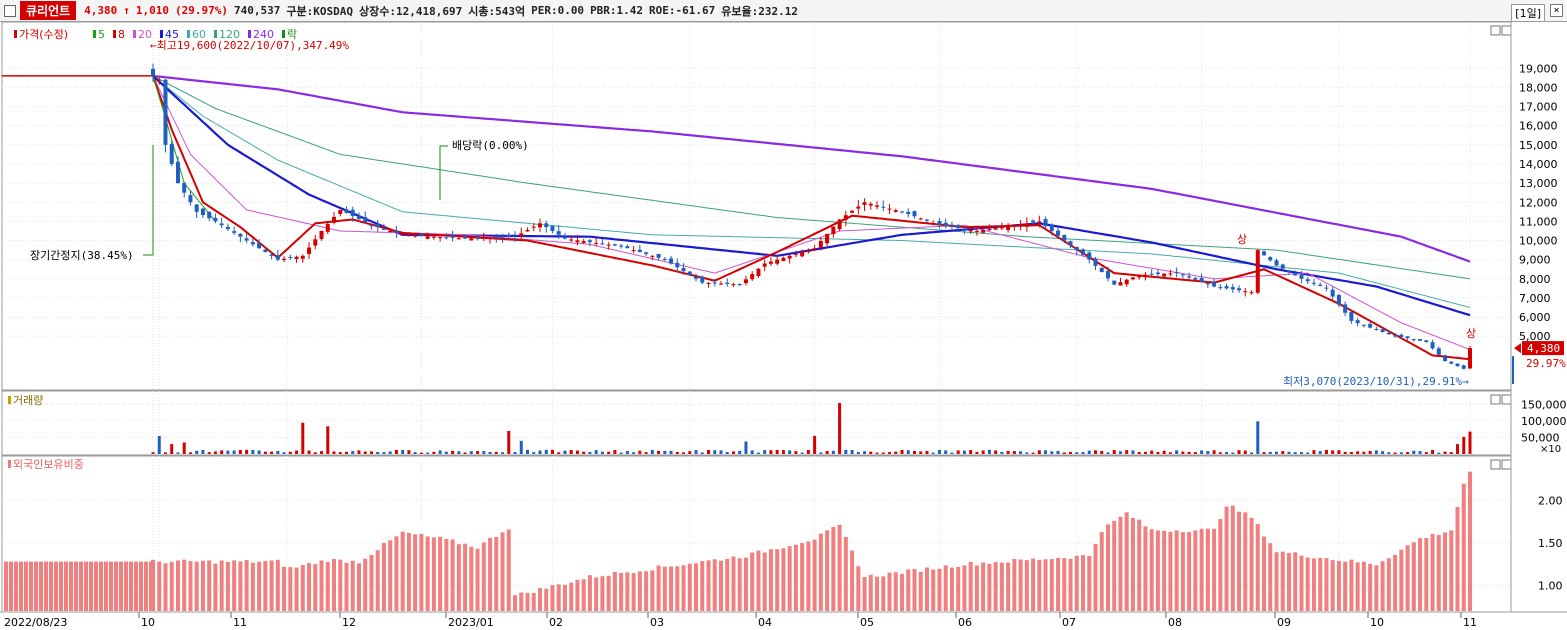 This screenshot has width=1567, height=630. Describe the element at coordinates (199, 34) in the screenshot. I see `legend-item-5: 60` at that location.